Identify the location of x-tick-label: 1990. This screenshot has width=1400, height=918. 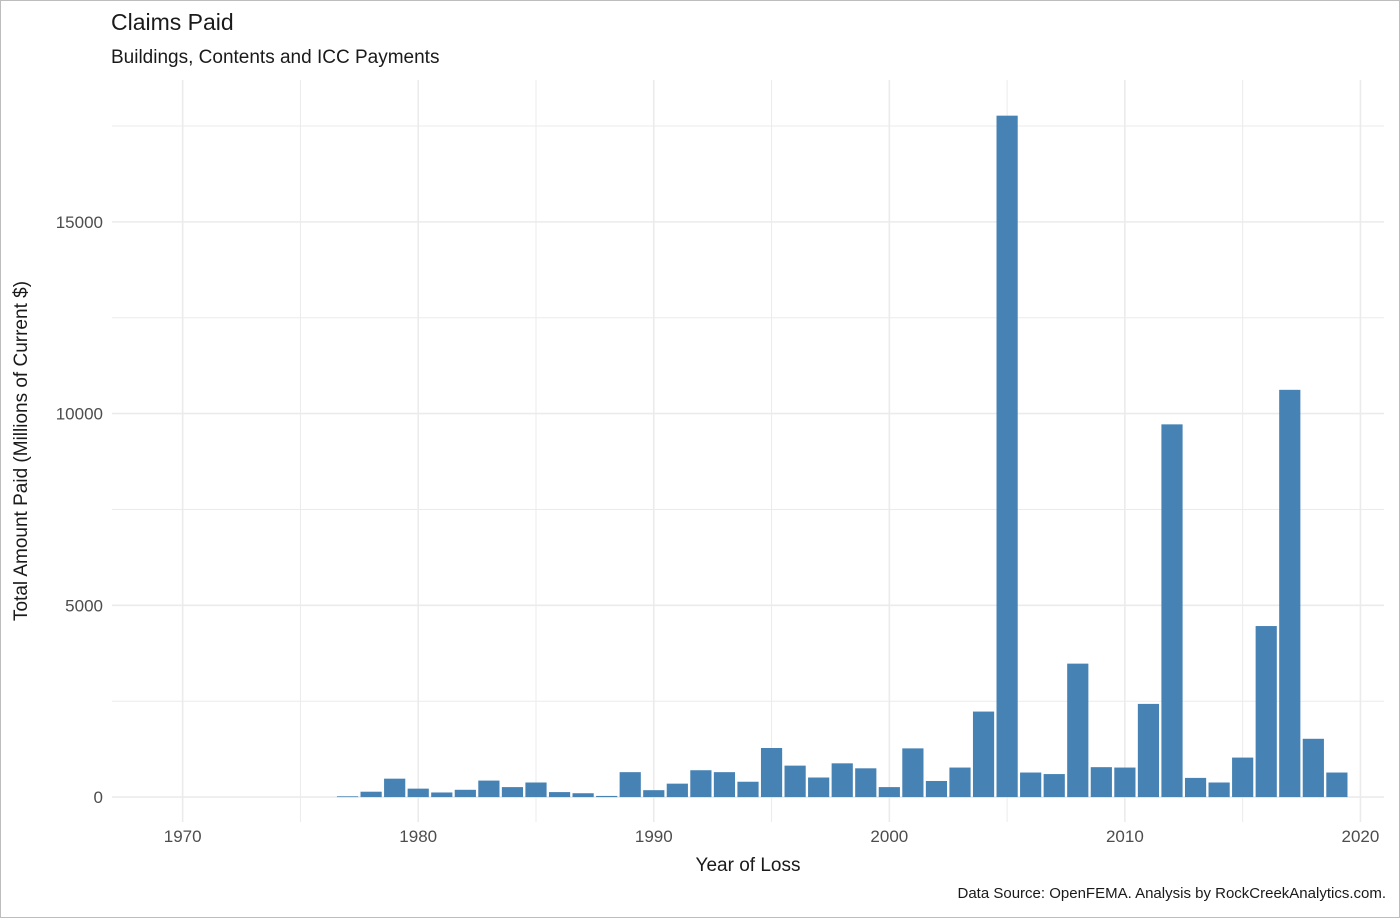
(654, 836).